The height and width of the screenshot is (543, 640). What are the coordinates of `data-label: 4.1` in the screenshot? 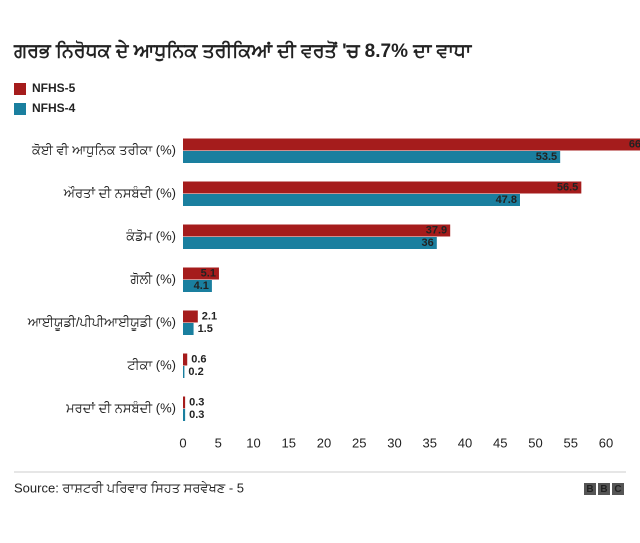 It's located at (201, 286).